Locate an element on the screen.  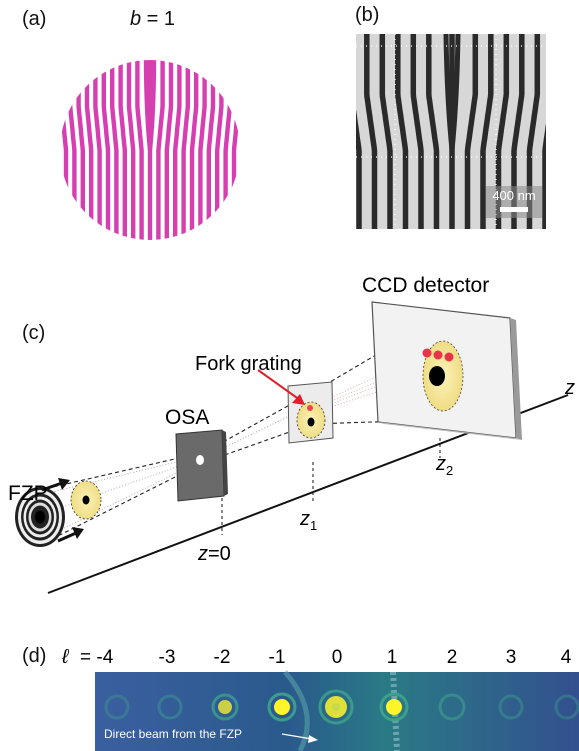
ell-label: 0 is located at coordinates (337, 657).